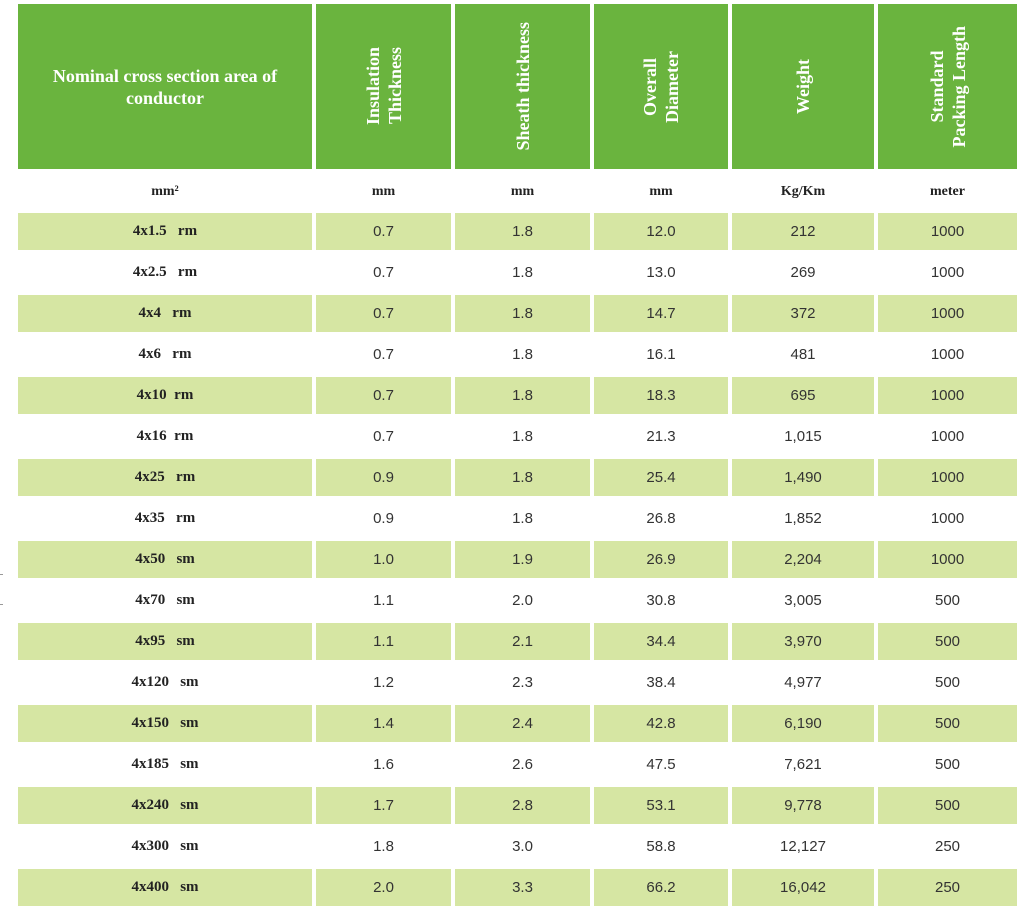  What do you see at coordinates (803, 395) in the screenshot?
I see `table-cell: 695` at bounding box center [803, 395].